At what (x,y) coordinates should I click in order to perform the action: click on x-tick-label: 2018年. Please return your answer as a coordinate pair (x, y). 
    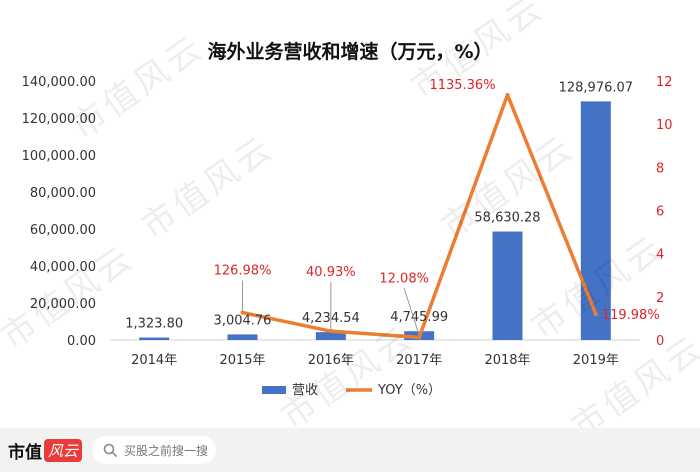
    Looking at the image, I should click on (507, 360).